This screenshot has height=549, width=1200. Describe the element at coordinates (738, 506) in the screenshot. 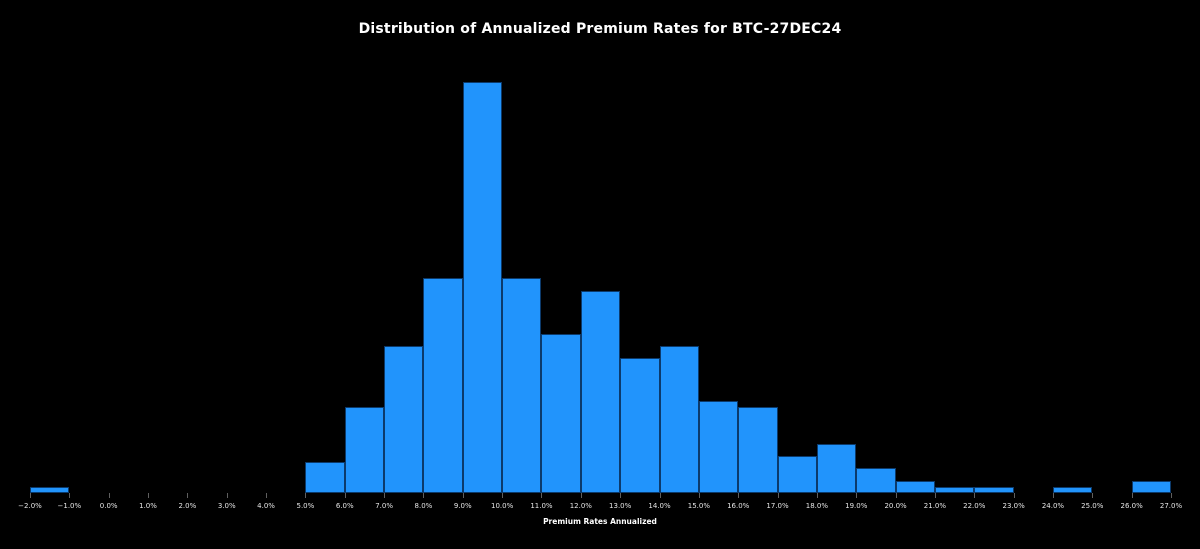

I see `x-tick-label: 16.0%` at that location.